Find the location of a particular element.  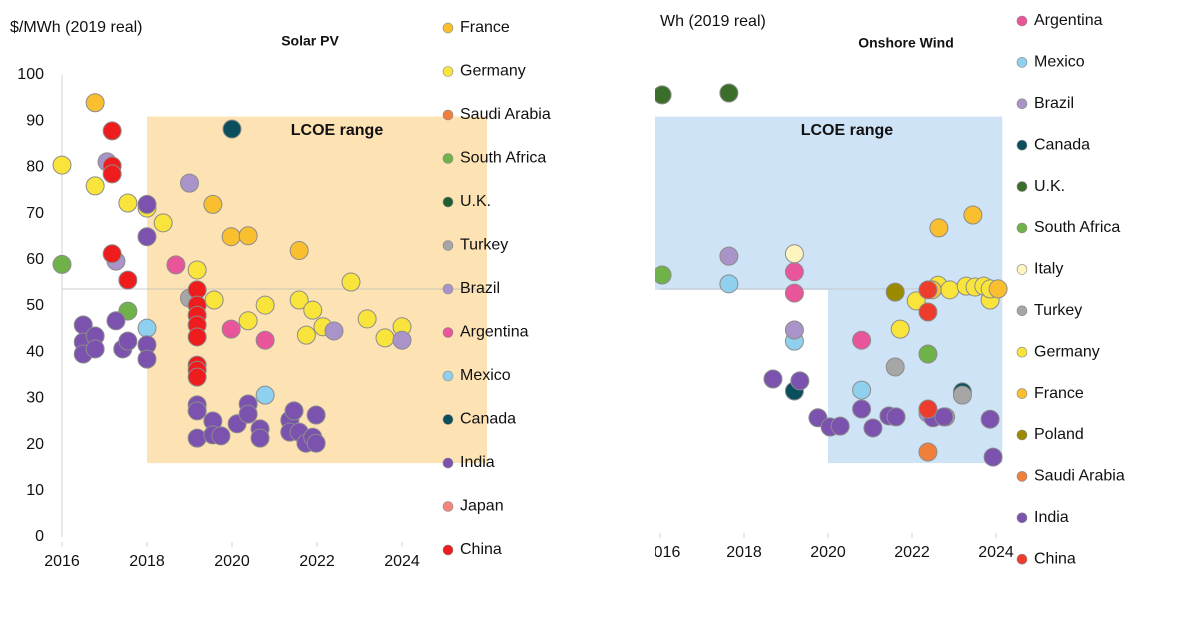

y-tick-label: 90 is located at coordinates (35, 120).